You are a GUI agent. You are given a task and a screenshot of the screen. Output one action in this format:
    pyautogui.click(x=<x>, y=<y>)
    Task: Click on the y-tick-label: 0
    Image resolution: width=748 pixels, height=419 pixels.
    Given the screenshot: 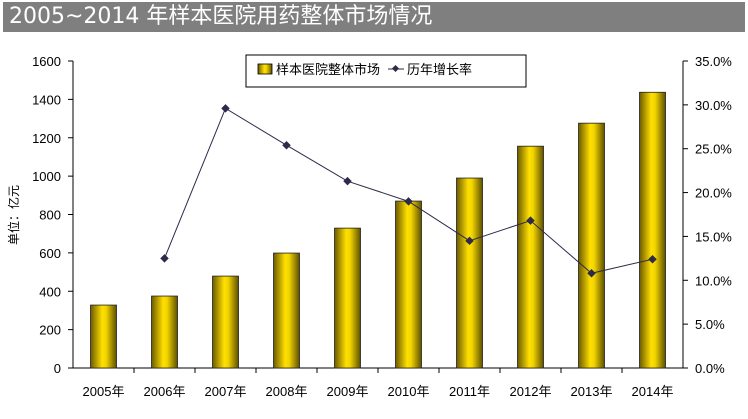 What is the action you would take?
    pyautogui.click(x=57, y=368)
    